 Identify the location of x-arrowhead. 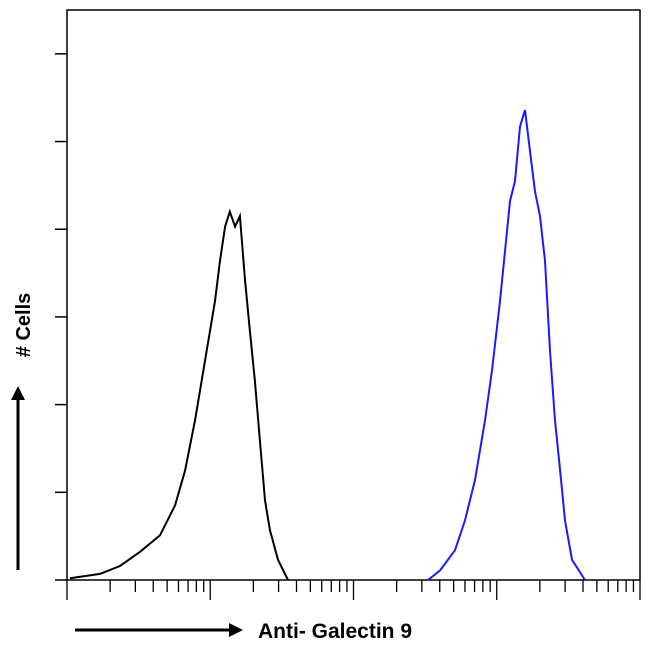
(236, 630).